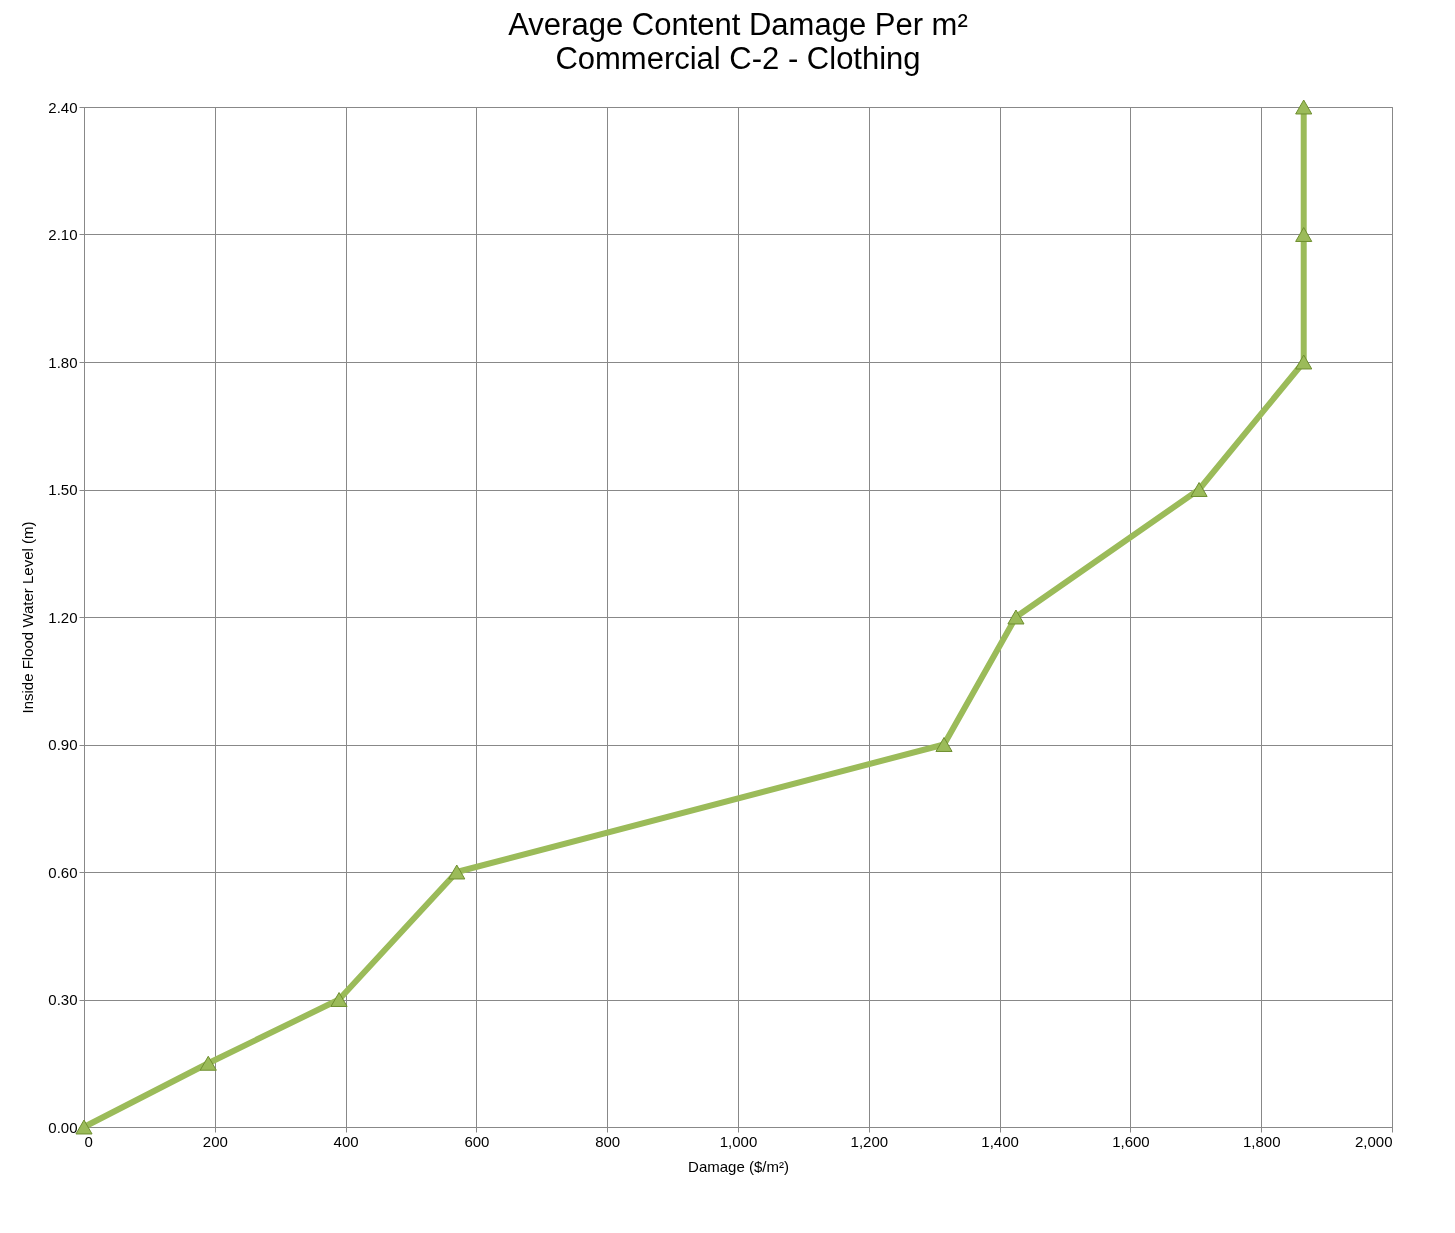 Image resolution: width=1455 pixels, height=1233 pixels. I want to click on chart-title: Average Content Damage Per m², so click(738, 25).